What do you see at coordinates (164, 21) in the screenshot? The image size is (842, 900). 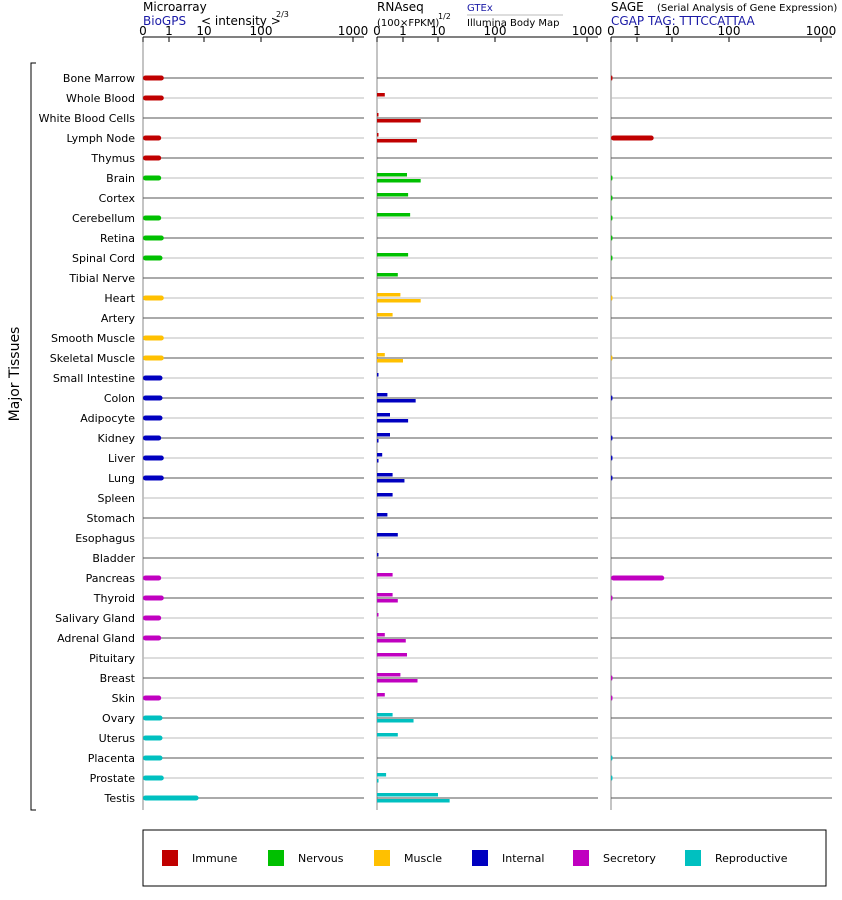 I see `microarray-source: BioGPS` at bounding box center [164, 21].